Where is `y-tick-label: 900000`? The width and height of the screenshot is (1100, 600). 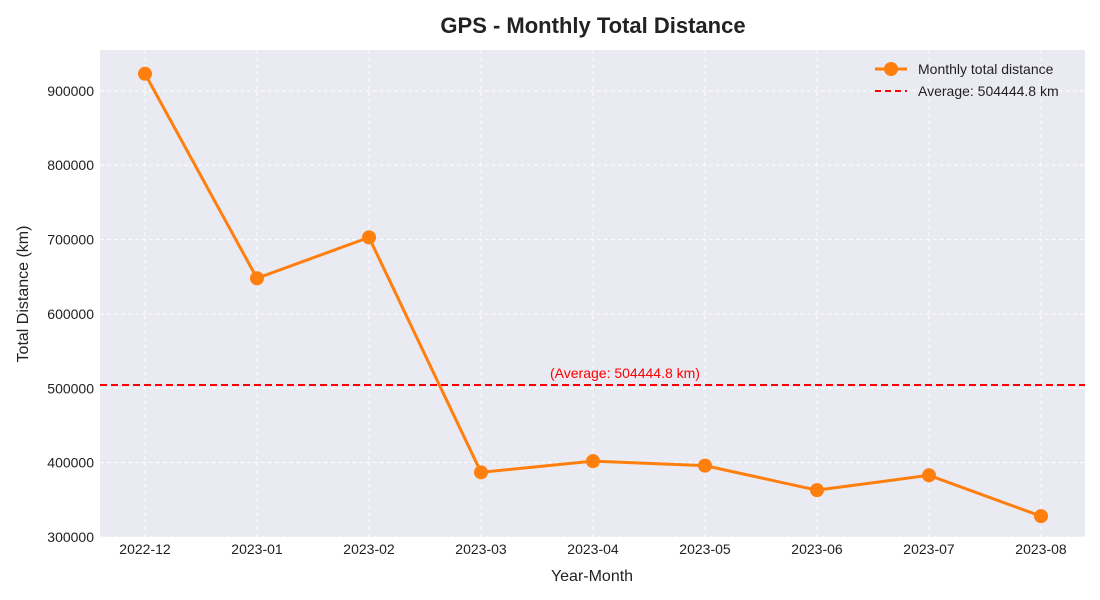
y-tick-label: 900000 is located at coordinates (70, 91).